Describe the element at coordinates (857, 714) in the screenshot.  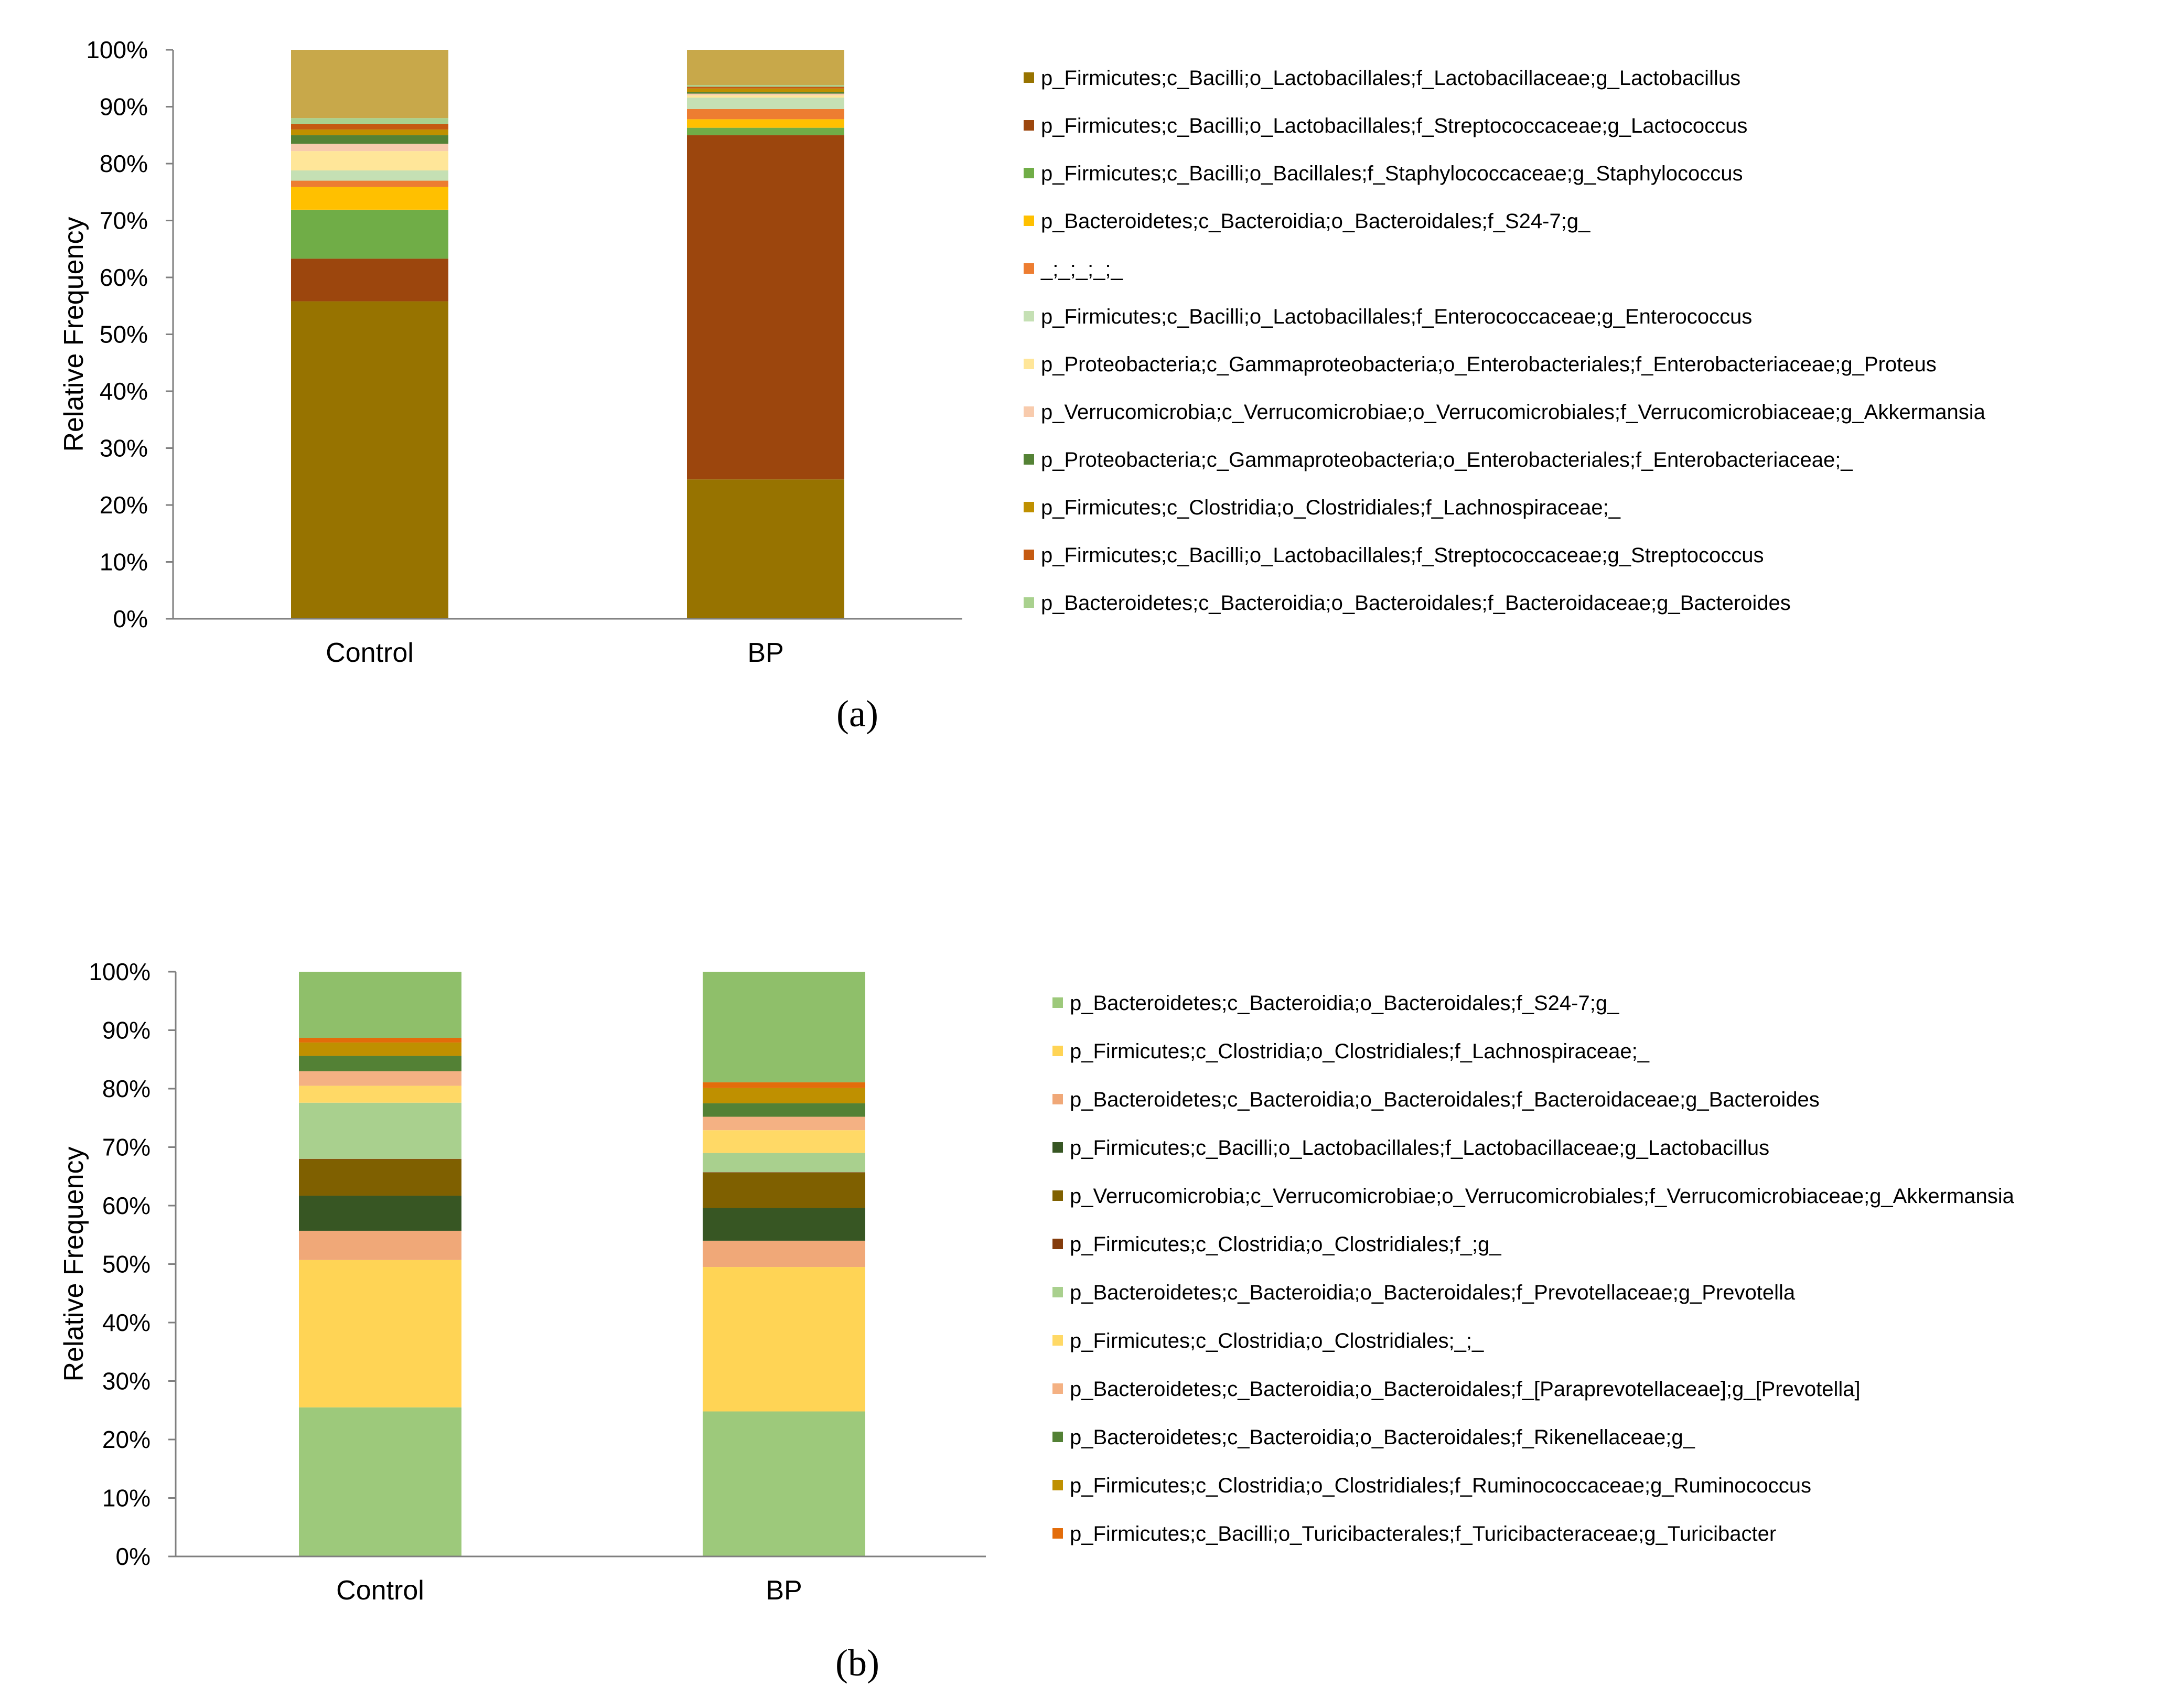
I see `panel-label: (a)` at that location.